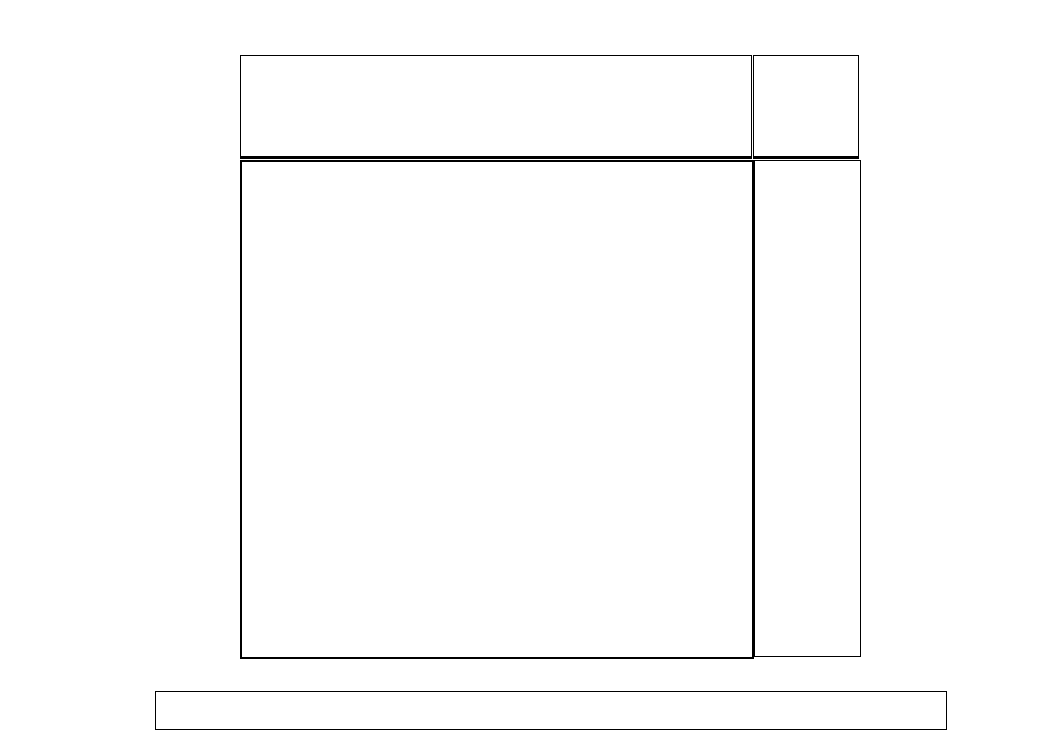 The width and height of the screenshot is (1050, 750). I want to click on time-colorbar, so click(551, 710).